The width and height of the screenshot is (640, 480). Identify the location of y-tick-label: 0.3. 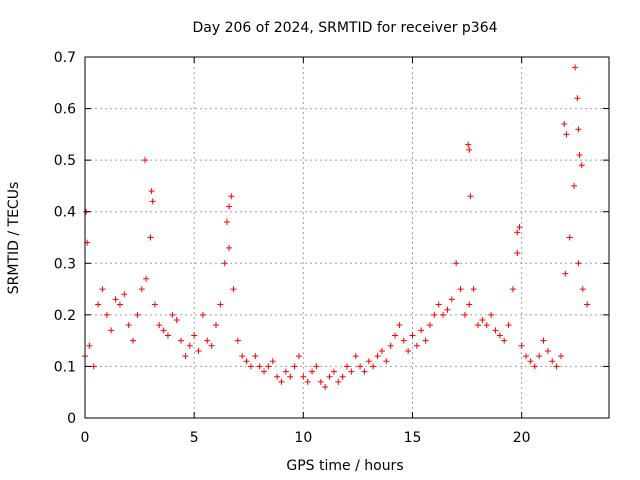
(65, 264).